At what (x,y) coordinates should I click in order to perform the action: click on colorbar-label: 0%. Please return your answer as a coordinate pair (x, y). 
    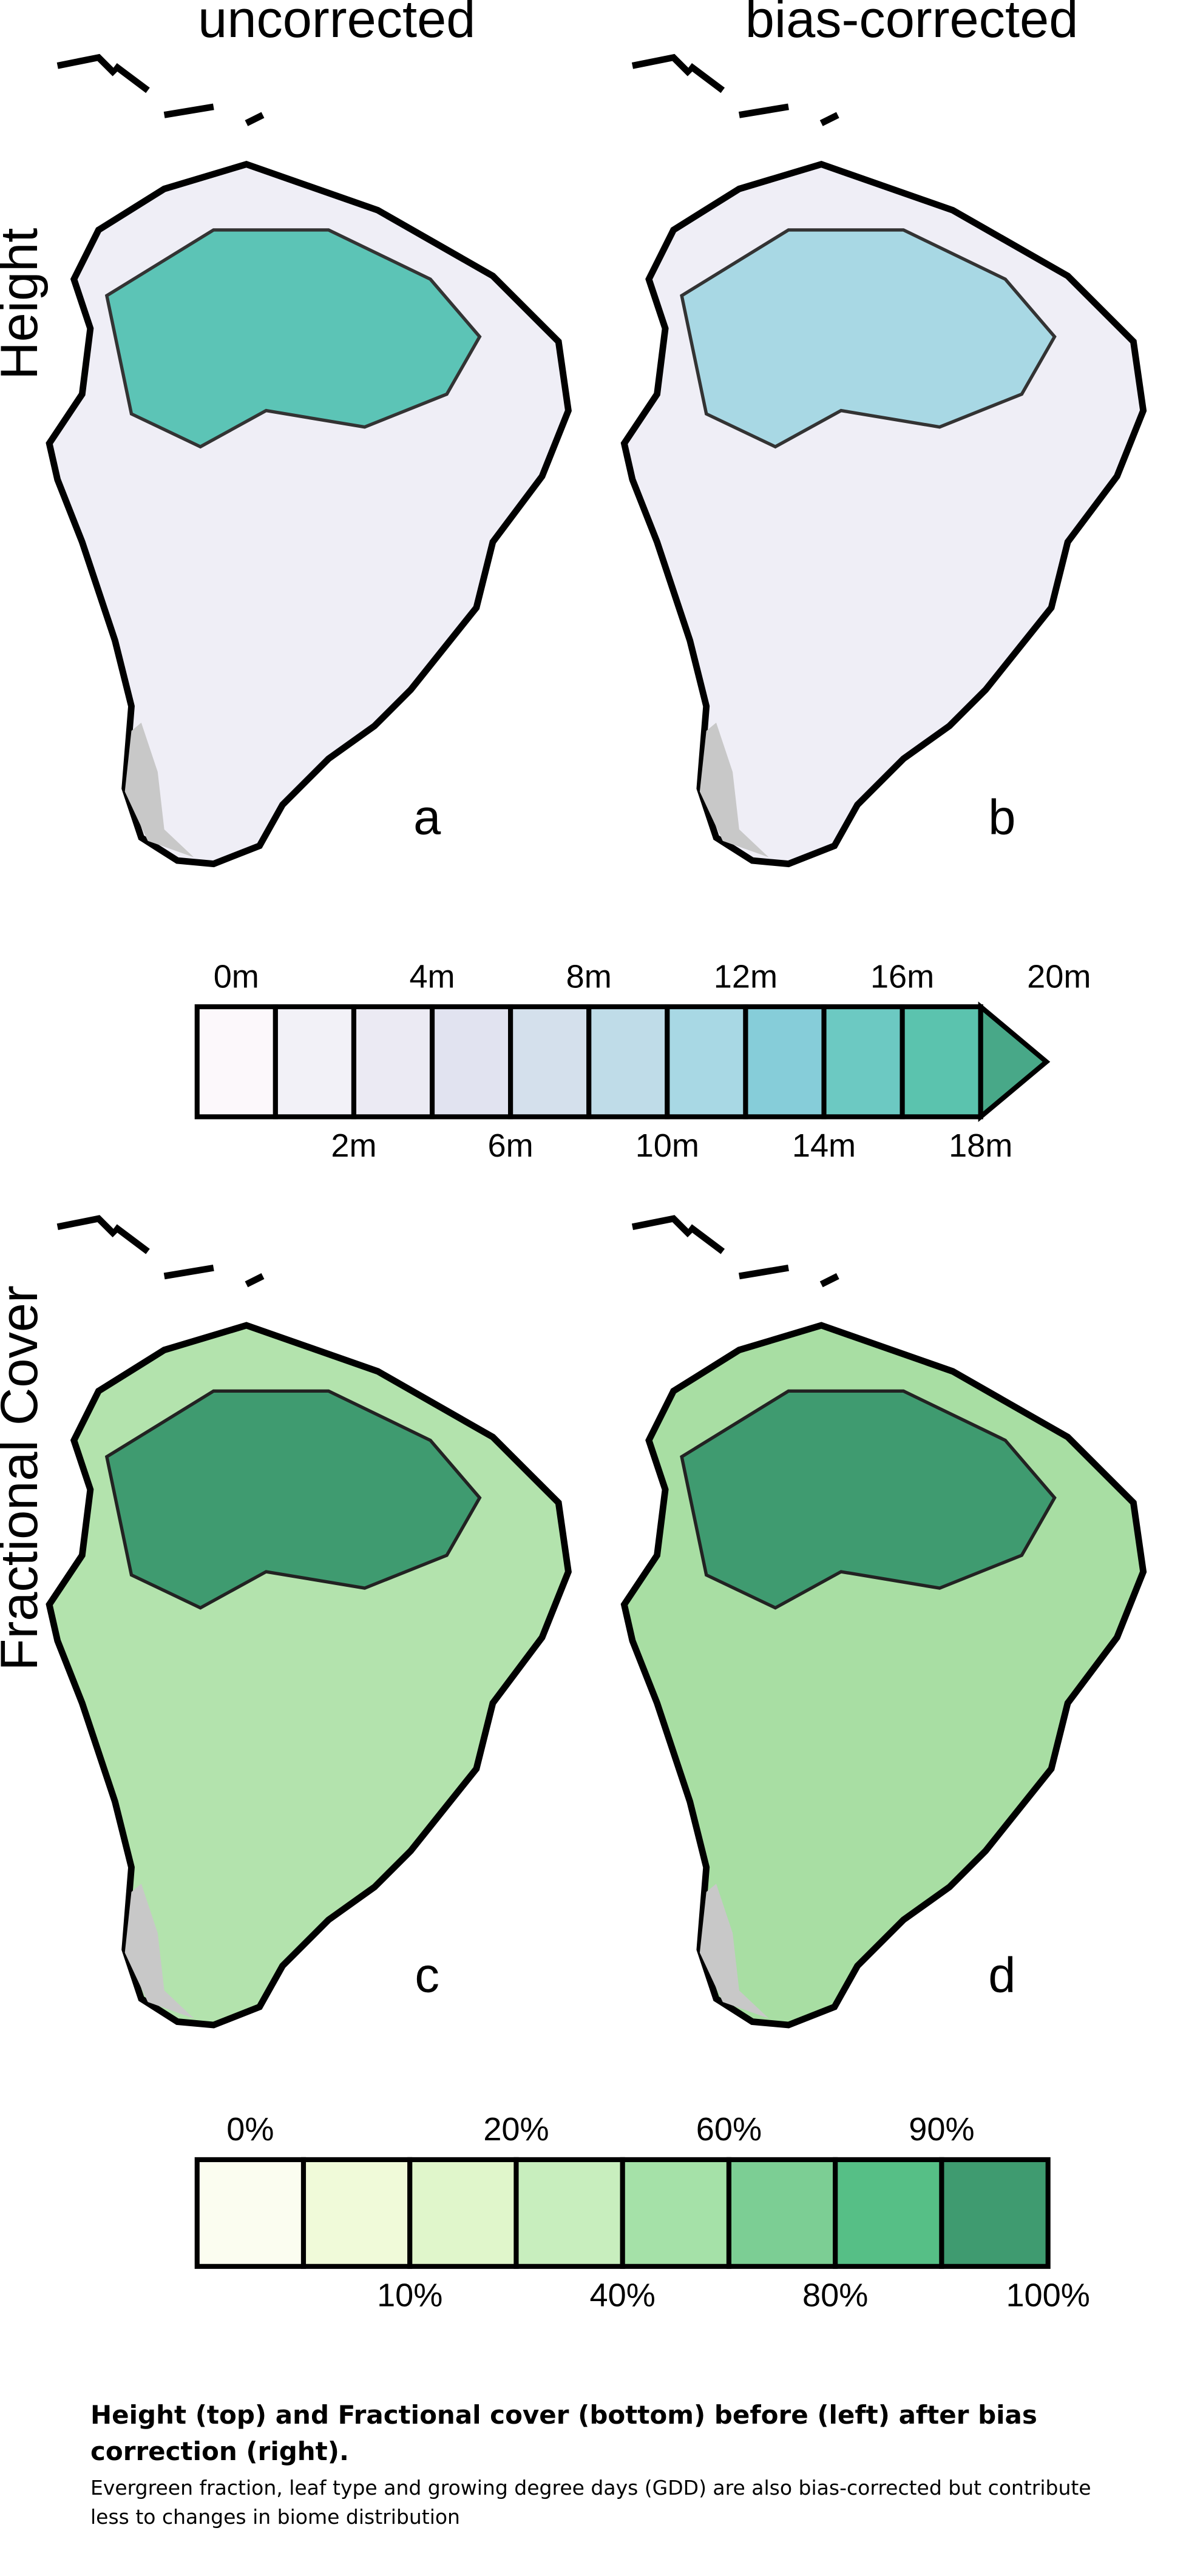
    Looking at the image, I should click on (250, 2129).